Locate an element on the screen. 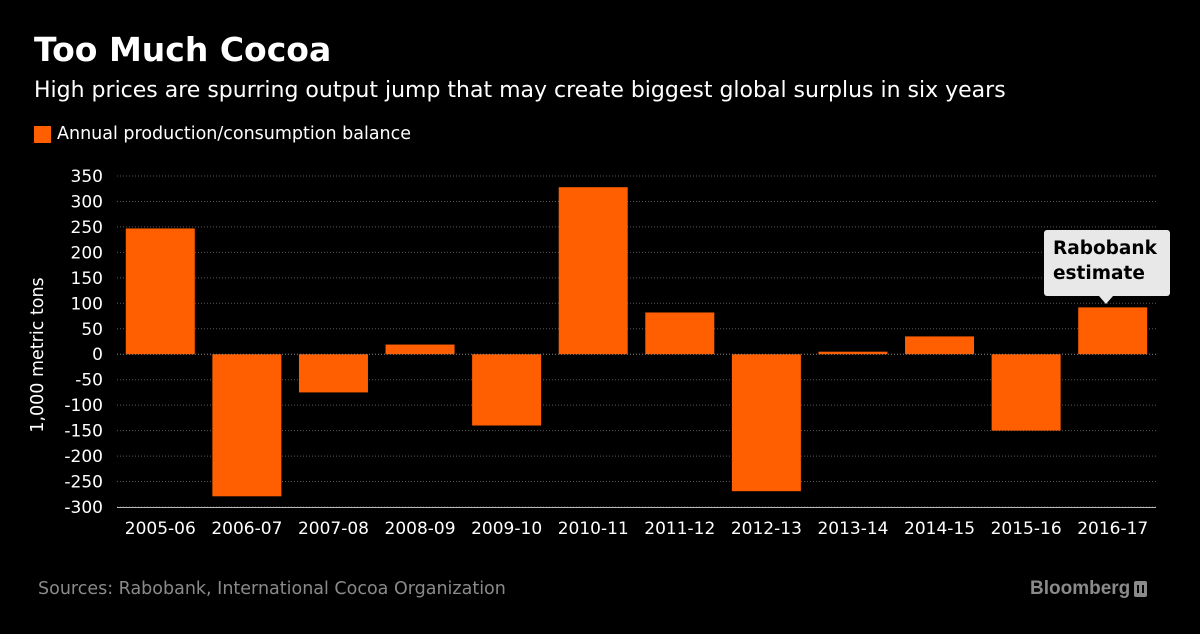  x-tick-label: 2005-06 is located at coordinates (160, 529).